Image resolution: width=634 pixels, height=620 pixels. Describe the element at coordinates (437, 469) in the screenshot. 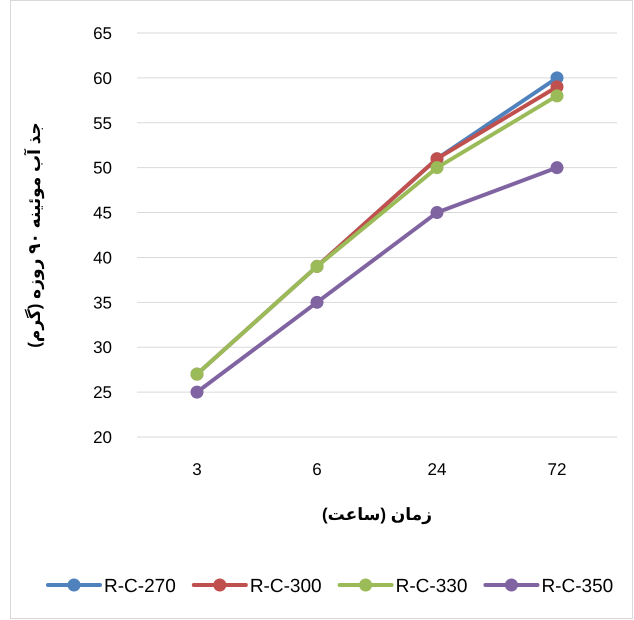

I see `x-tick-label: 24` at that location.